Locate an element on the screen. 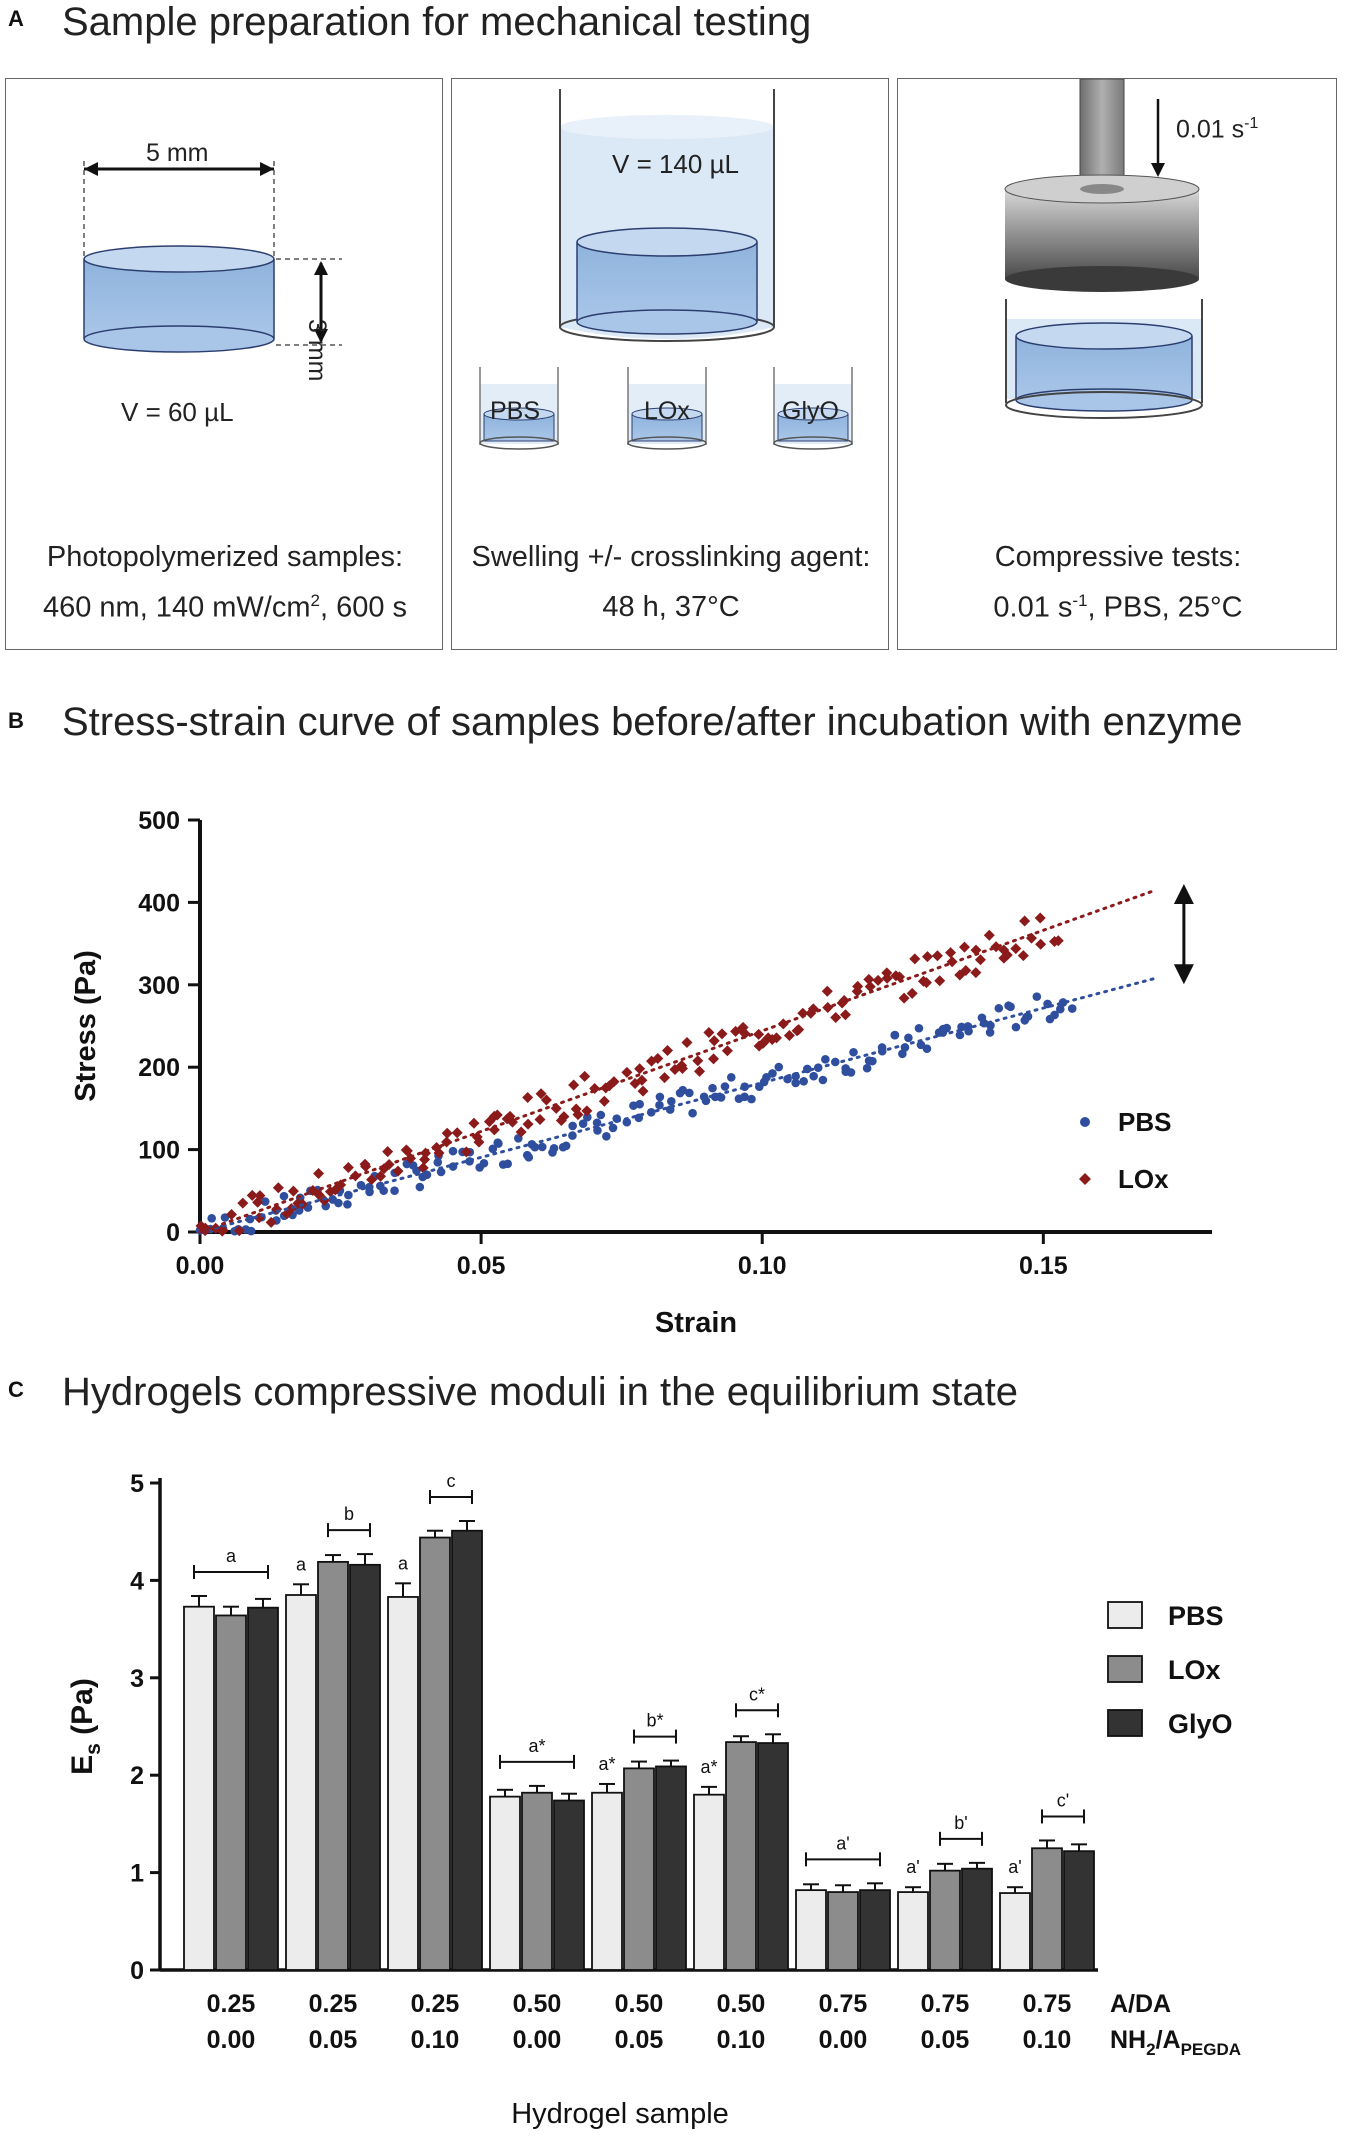  significance-label: b is located at coordinates (349, 1514).